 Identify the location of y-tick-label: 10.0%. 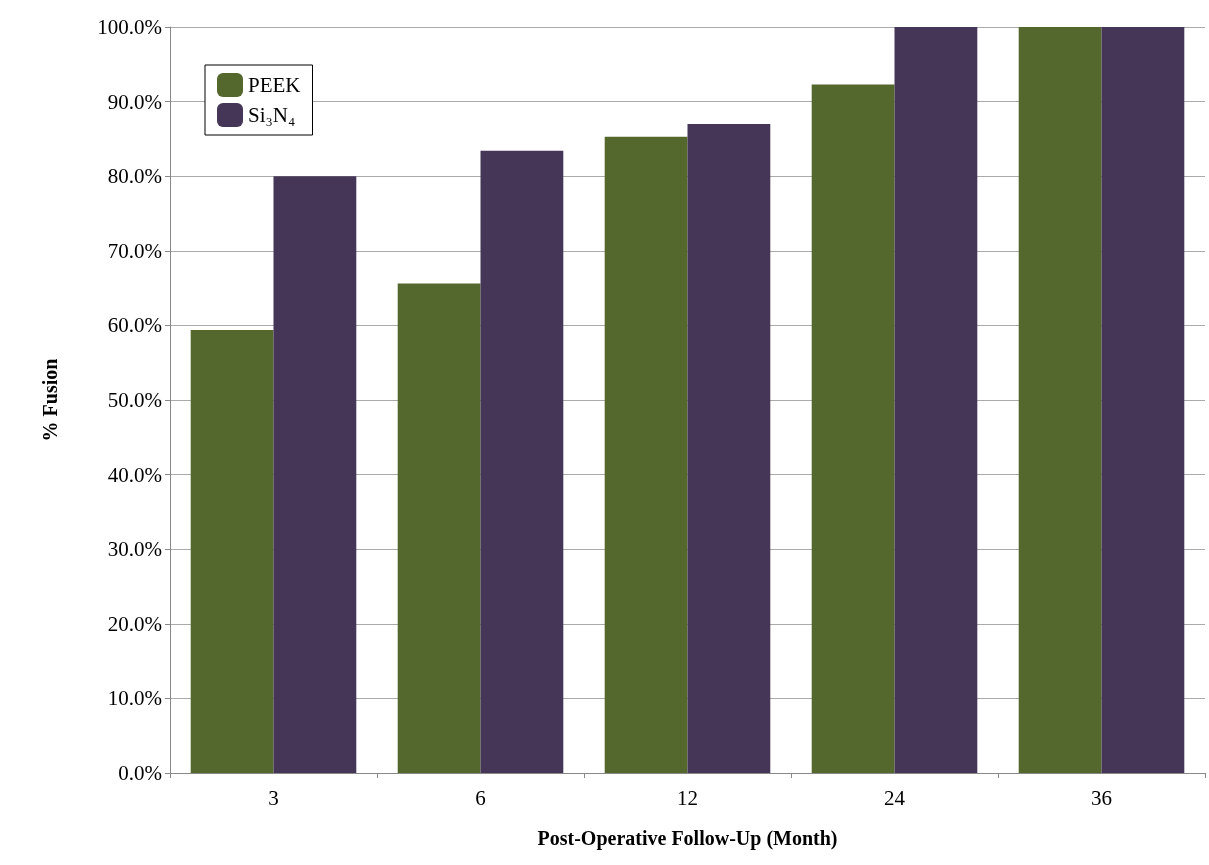
(134, 698).